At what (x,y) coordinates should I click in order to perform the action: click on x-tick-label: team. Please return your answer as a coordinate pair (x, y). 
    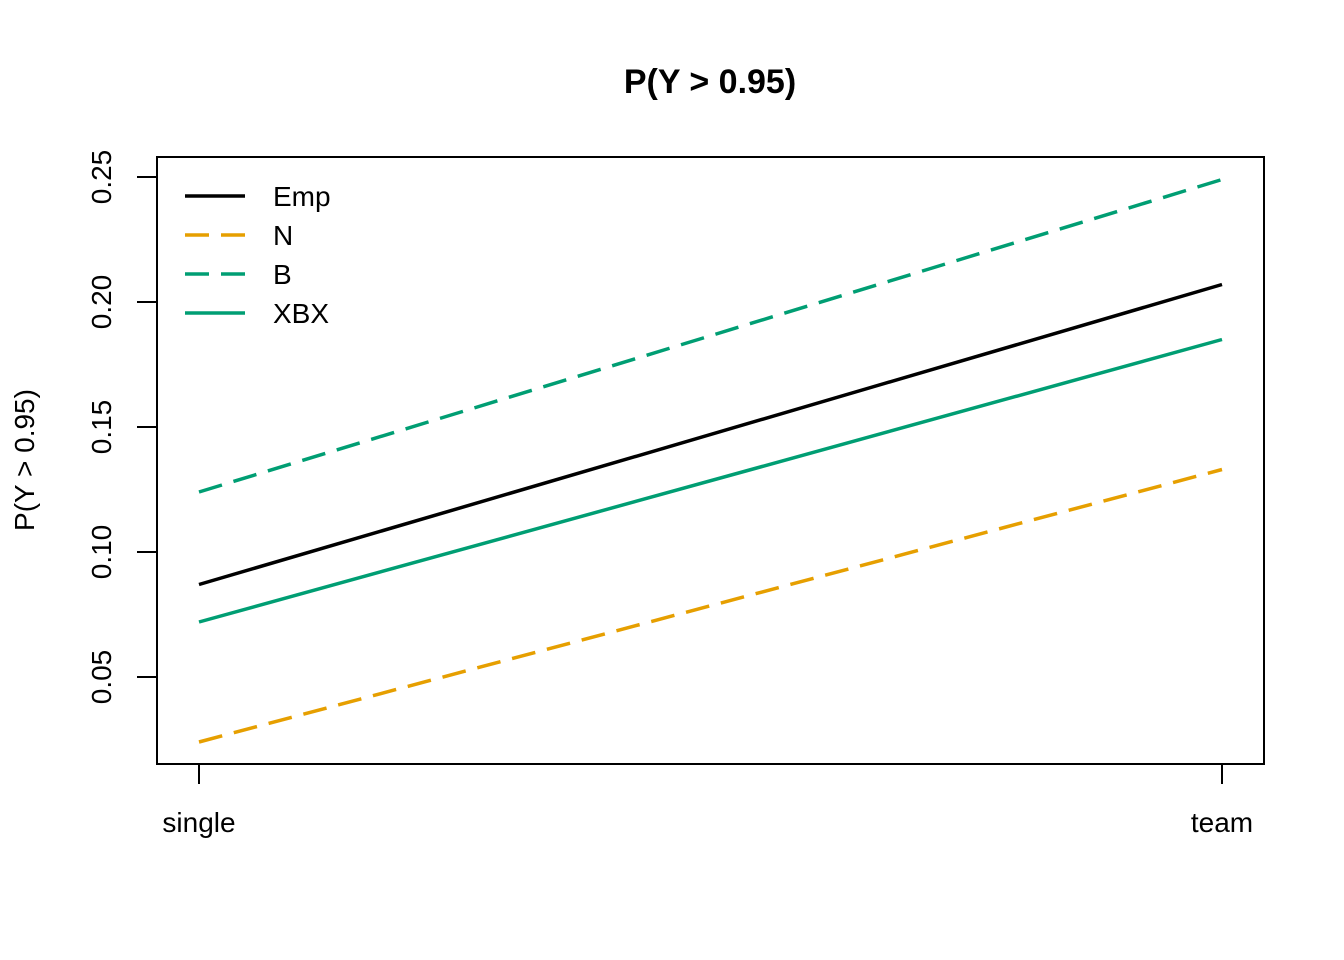
    Looking at the image, I should click on (1222, 822).